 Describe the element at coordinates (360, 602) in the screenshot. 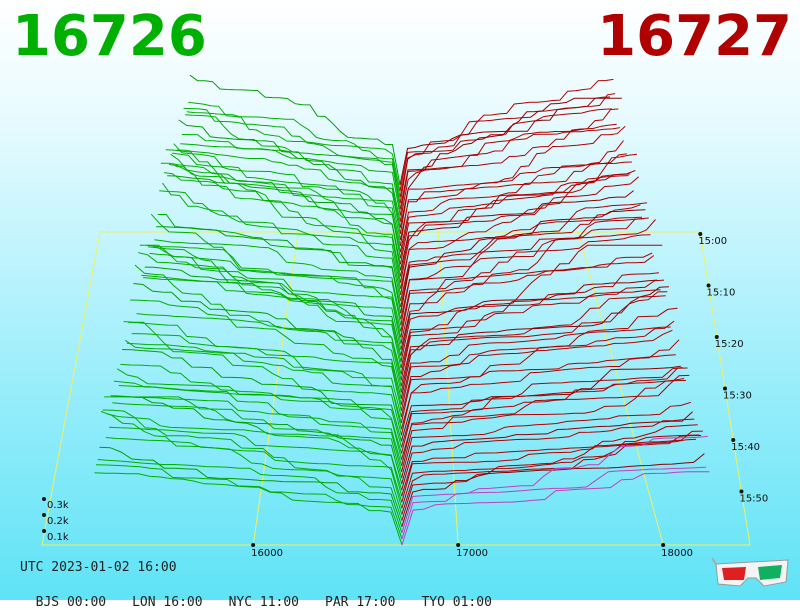

I see `zone-par: PAR 17:00` at that location.